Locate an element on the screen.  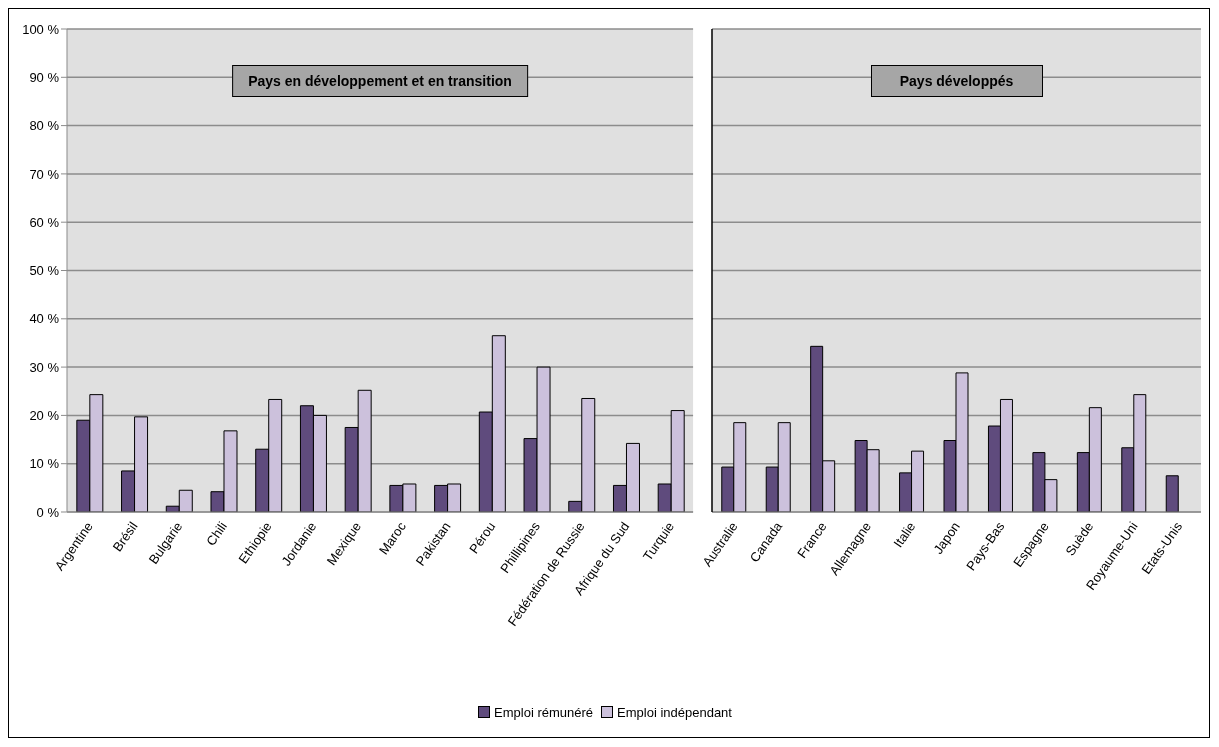
y-tick-label: 60 % is located at coordinates (44, 222).